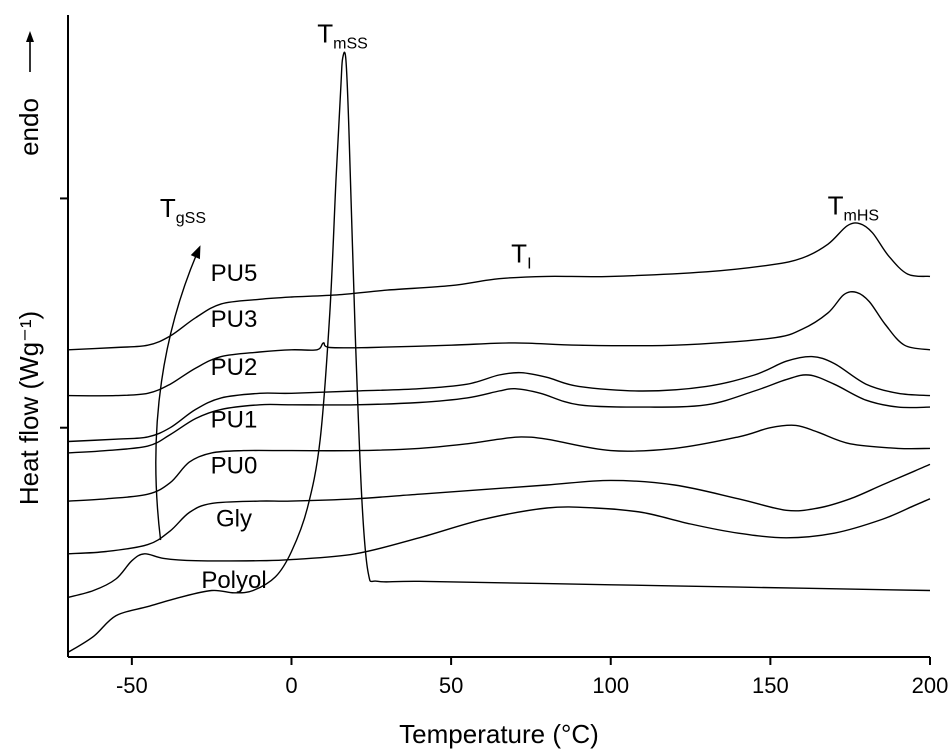  Describe the element at coordinates (234, 367) in the screenshot. I see `series-label-pu2: PU2` at that location.